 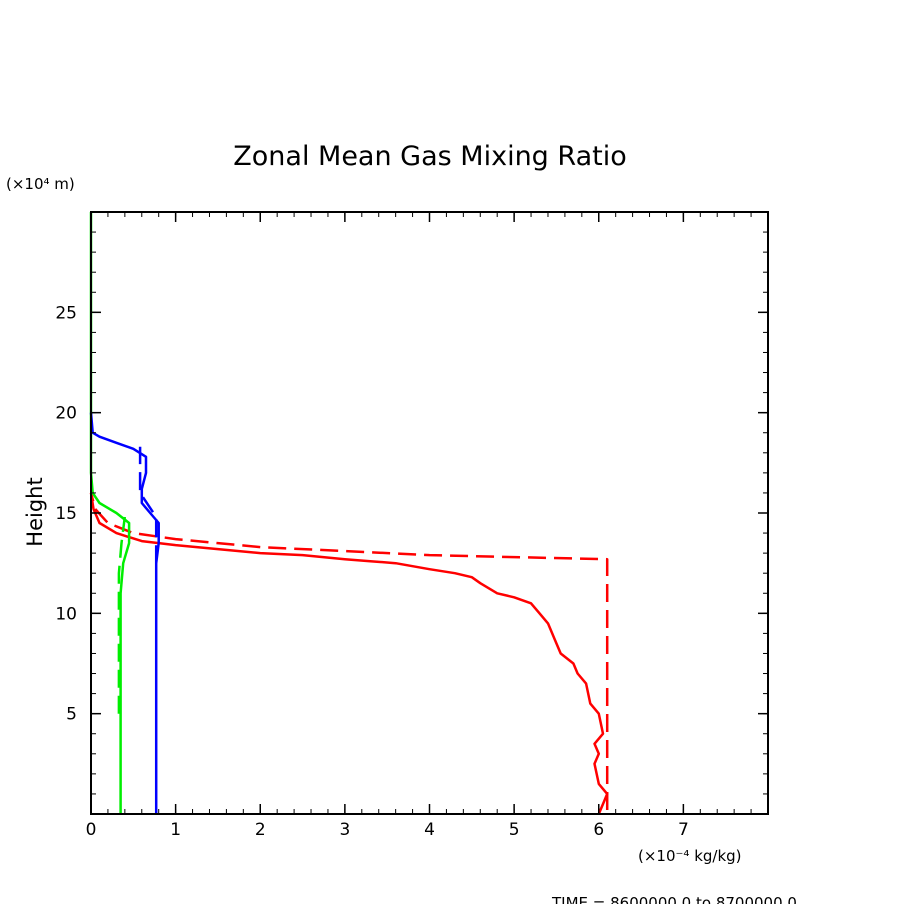 I want to click on x-tick-label: 4, so click(x=429, y=830).